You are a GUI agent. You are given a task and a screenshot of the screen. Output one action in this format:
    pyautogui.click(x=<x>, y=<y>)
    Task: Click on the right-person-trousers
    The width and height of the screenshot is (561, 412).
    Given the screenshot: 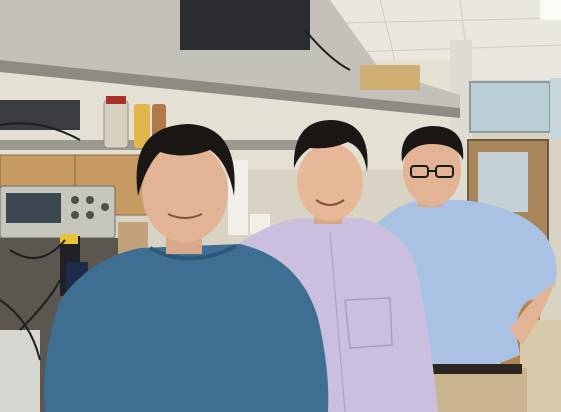 What is the action you would take?
    pyautogui.click(x=479, y=390)
    